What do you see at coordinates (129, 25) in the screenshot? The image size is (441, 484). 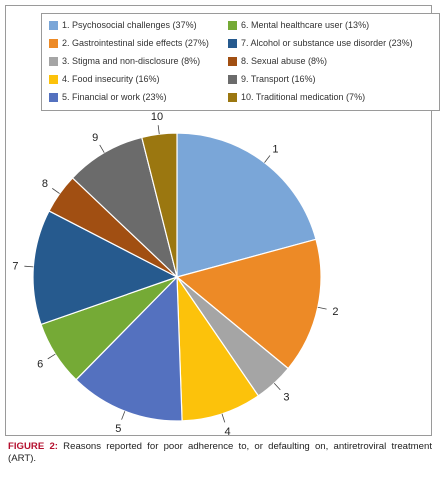 I see `legend-label-1: 1. Psychosocial challenges (37%)` at bounding box center [129, 25].